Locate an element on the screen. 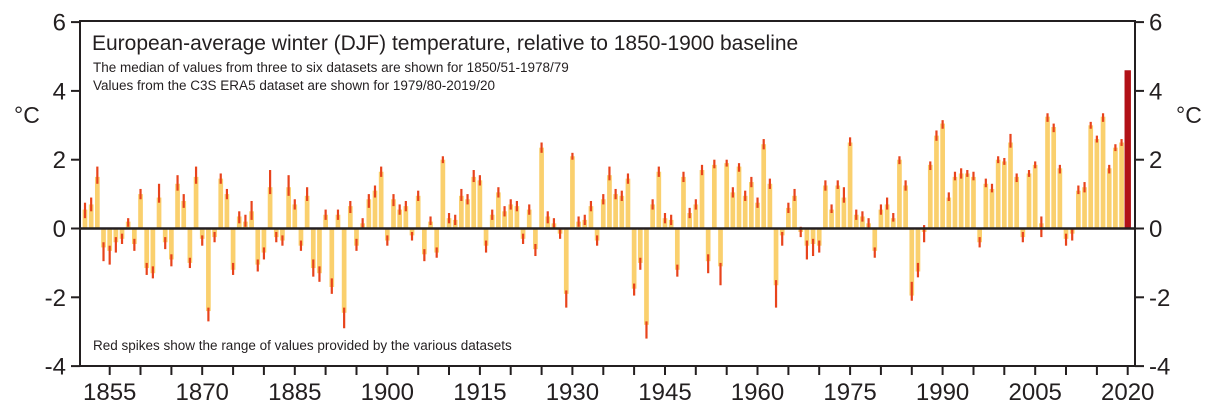  bar-1950 is located at coordinates (696, 216).